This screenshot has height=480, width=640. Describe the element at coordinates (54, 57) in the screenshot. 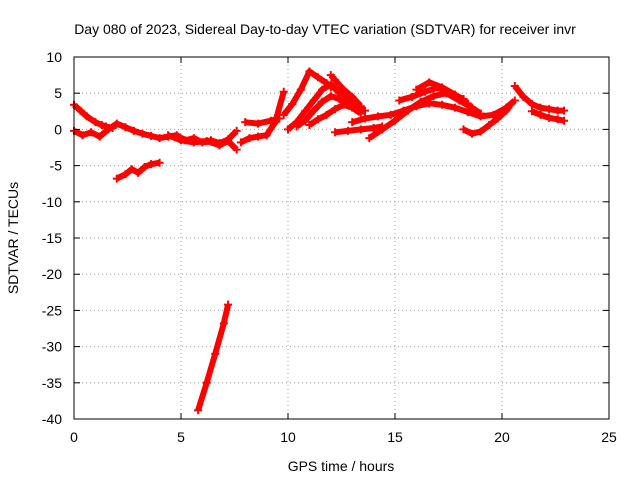

I see `y-tick-label: 10` at that location.